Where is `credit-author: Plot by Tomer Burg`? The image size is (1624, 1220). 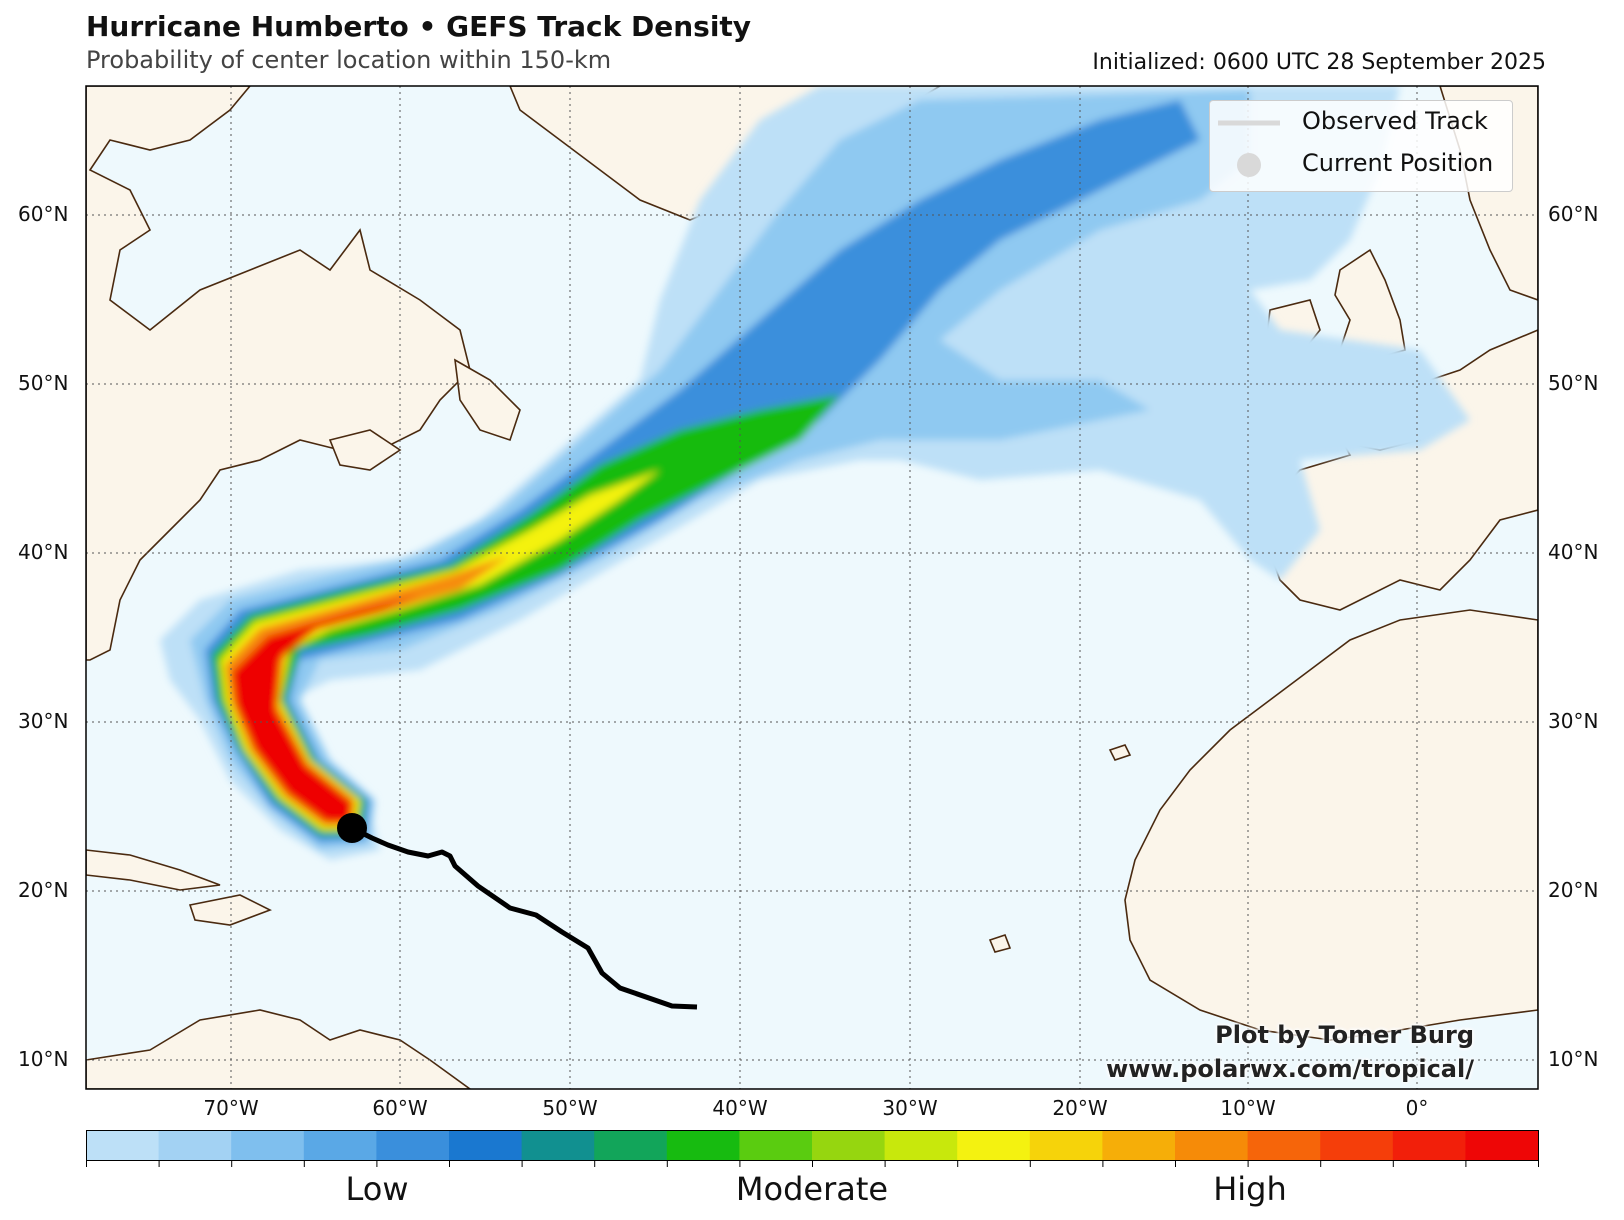 credit-author: Plot by Tomer Burg is located at coordinates (1344, 1035).